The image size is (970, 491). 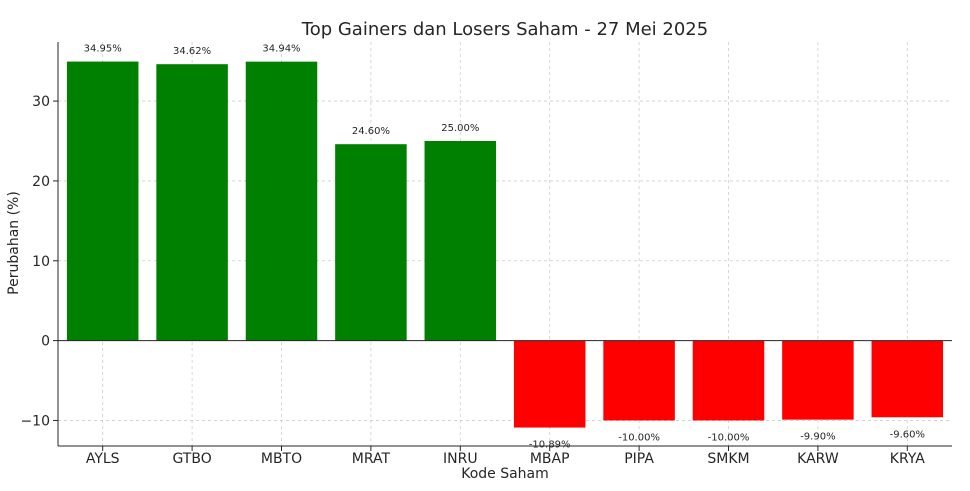 What do you see at coordinates (191, 459) in the screenshot?
I see `x-tick-label: GTBO` at bounding box center [191, 459].